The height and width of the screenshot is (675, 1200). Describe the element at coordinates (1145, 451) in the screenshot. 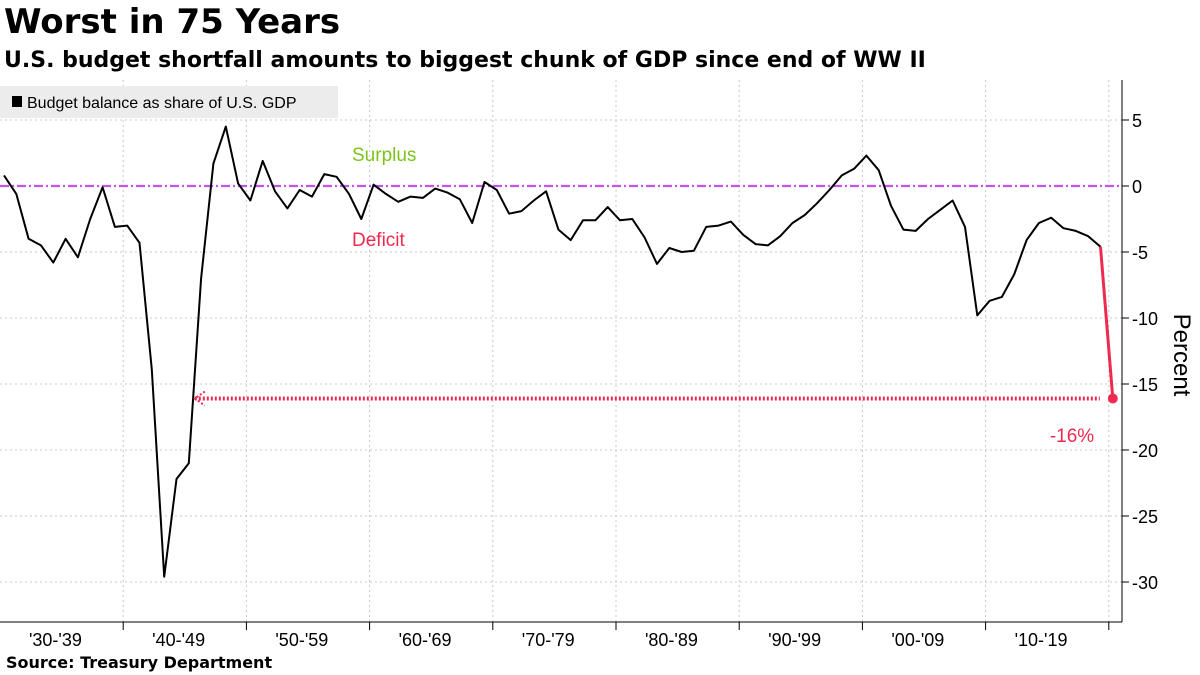

I see `y-tick-label: -20` at that location.